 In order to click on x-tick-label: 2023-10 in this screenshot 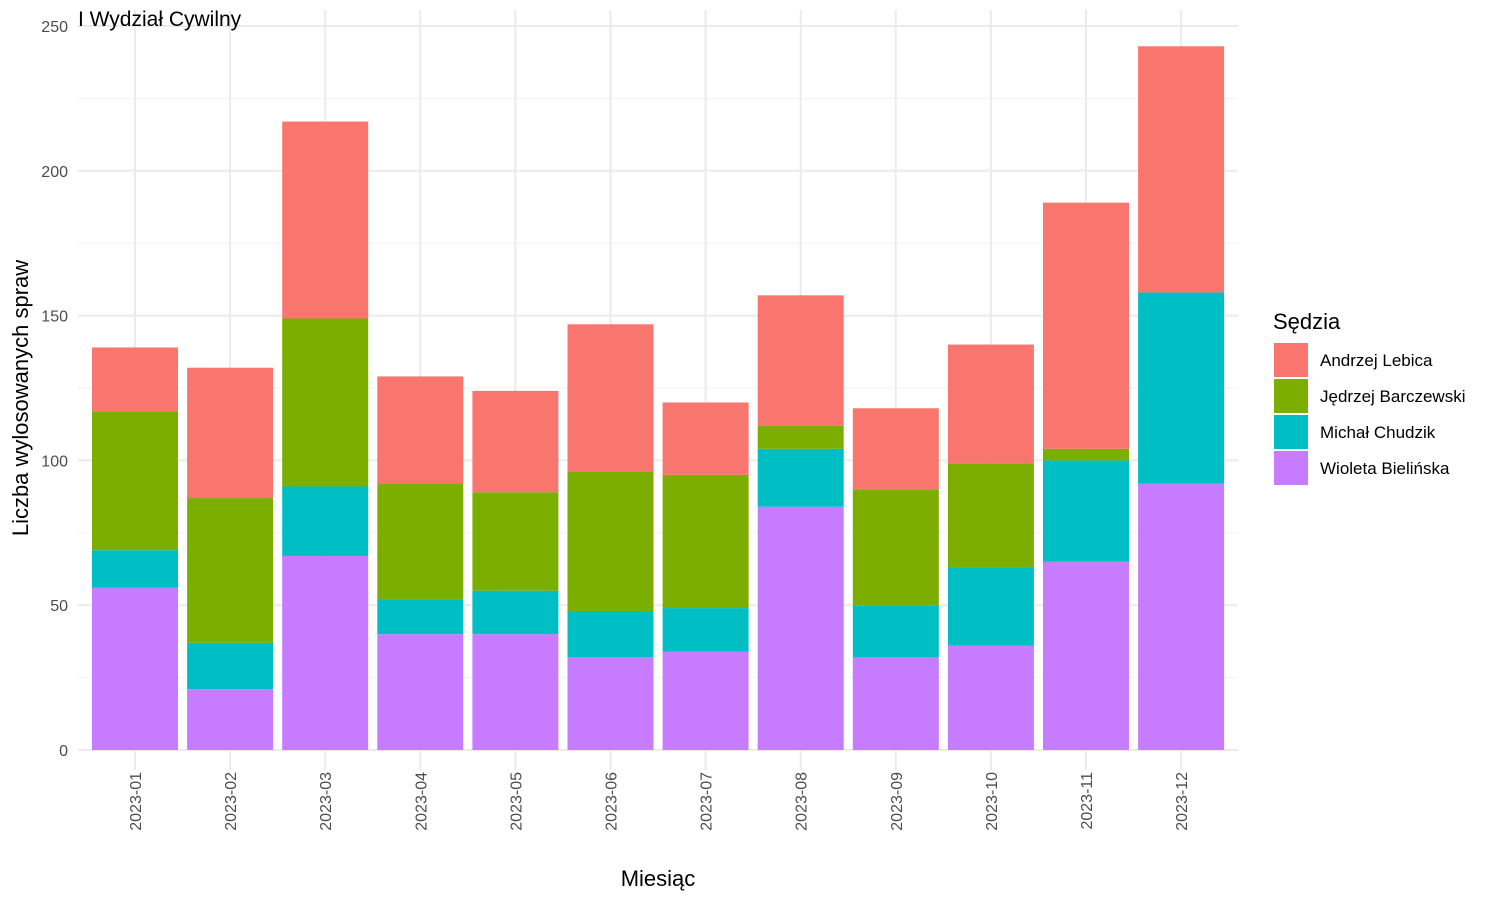, I will do `click(992, 801)`.